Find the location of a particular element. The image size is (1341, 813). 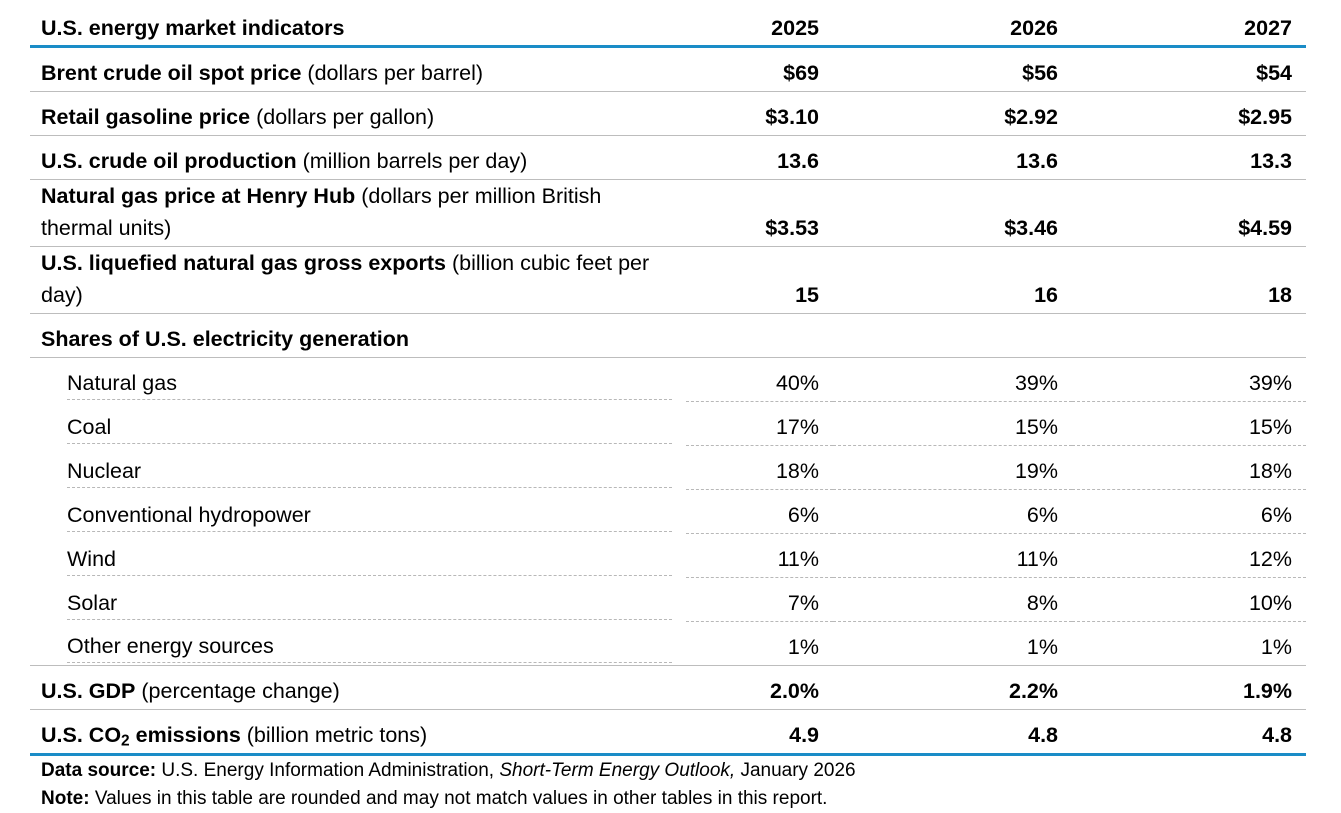

indicator-unit: (billion cubic feet per day) is located at coordinates (345, 279).